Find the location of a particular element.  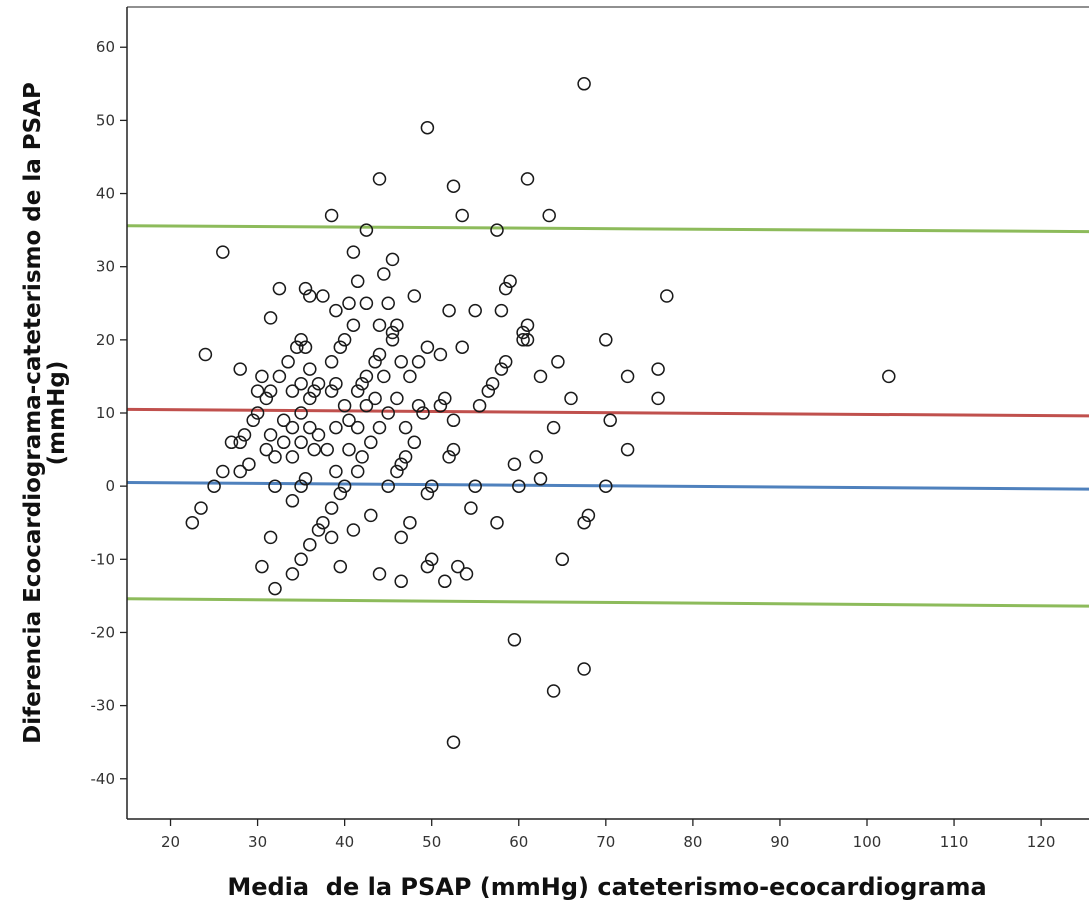

y-tick-label: 60 is located at coordinates (105, 47).